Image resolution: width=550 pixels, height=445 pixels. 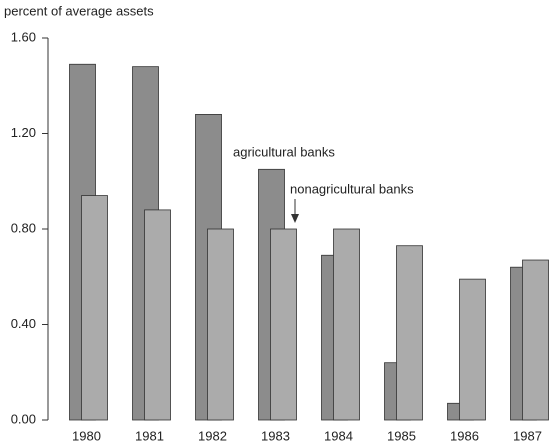 What do you see at coordinates (527, 435) in the screenshot?
I see `x-tick-label: 1987` at bounding box center [527, 435].